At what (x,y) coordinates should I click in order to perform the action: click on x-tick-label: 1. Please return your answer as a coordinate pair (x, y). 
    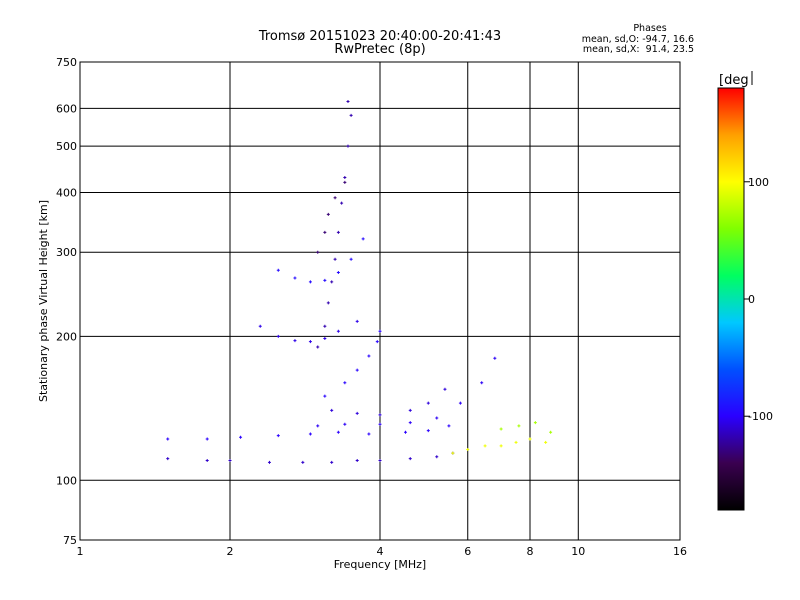
    Looking at the image, I should click on (80, 551).